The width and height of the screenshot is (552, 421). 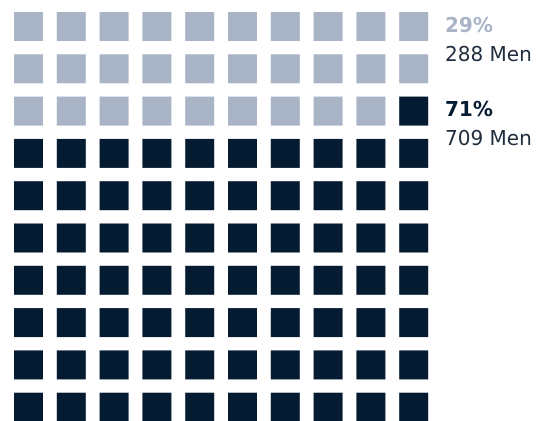 What do you see at coordinates (488, 123) in the screenshot?
I see `legend-entry-dark: 71% 709 Men` at bounding box center [488, 123].